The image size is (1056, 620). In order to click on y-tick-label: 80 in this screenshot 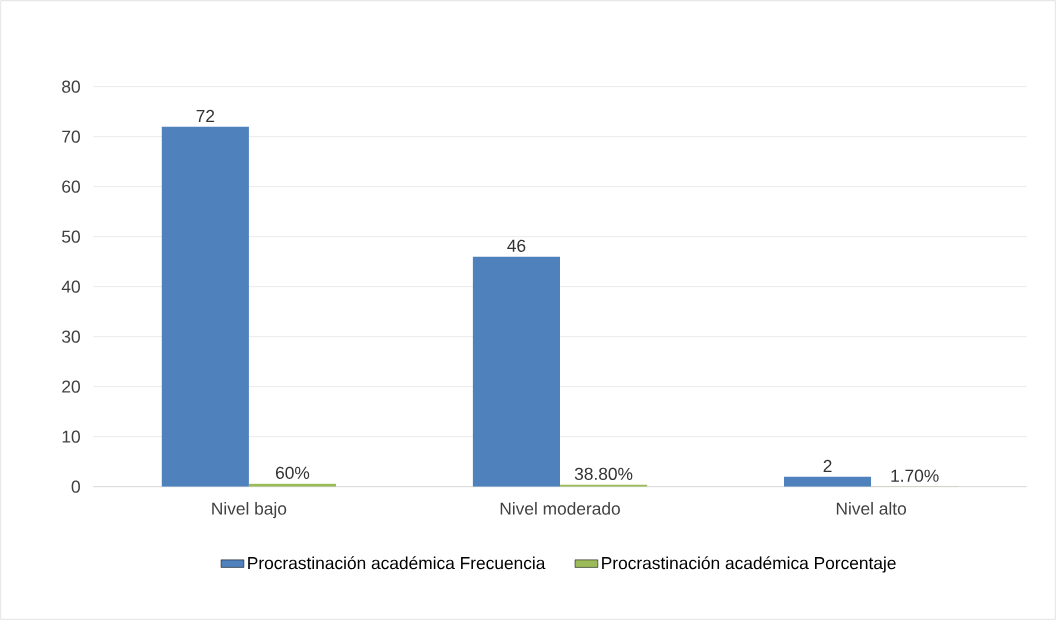, I will do `click(71, 86)`.